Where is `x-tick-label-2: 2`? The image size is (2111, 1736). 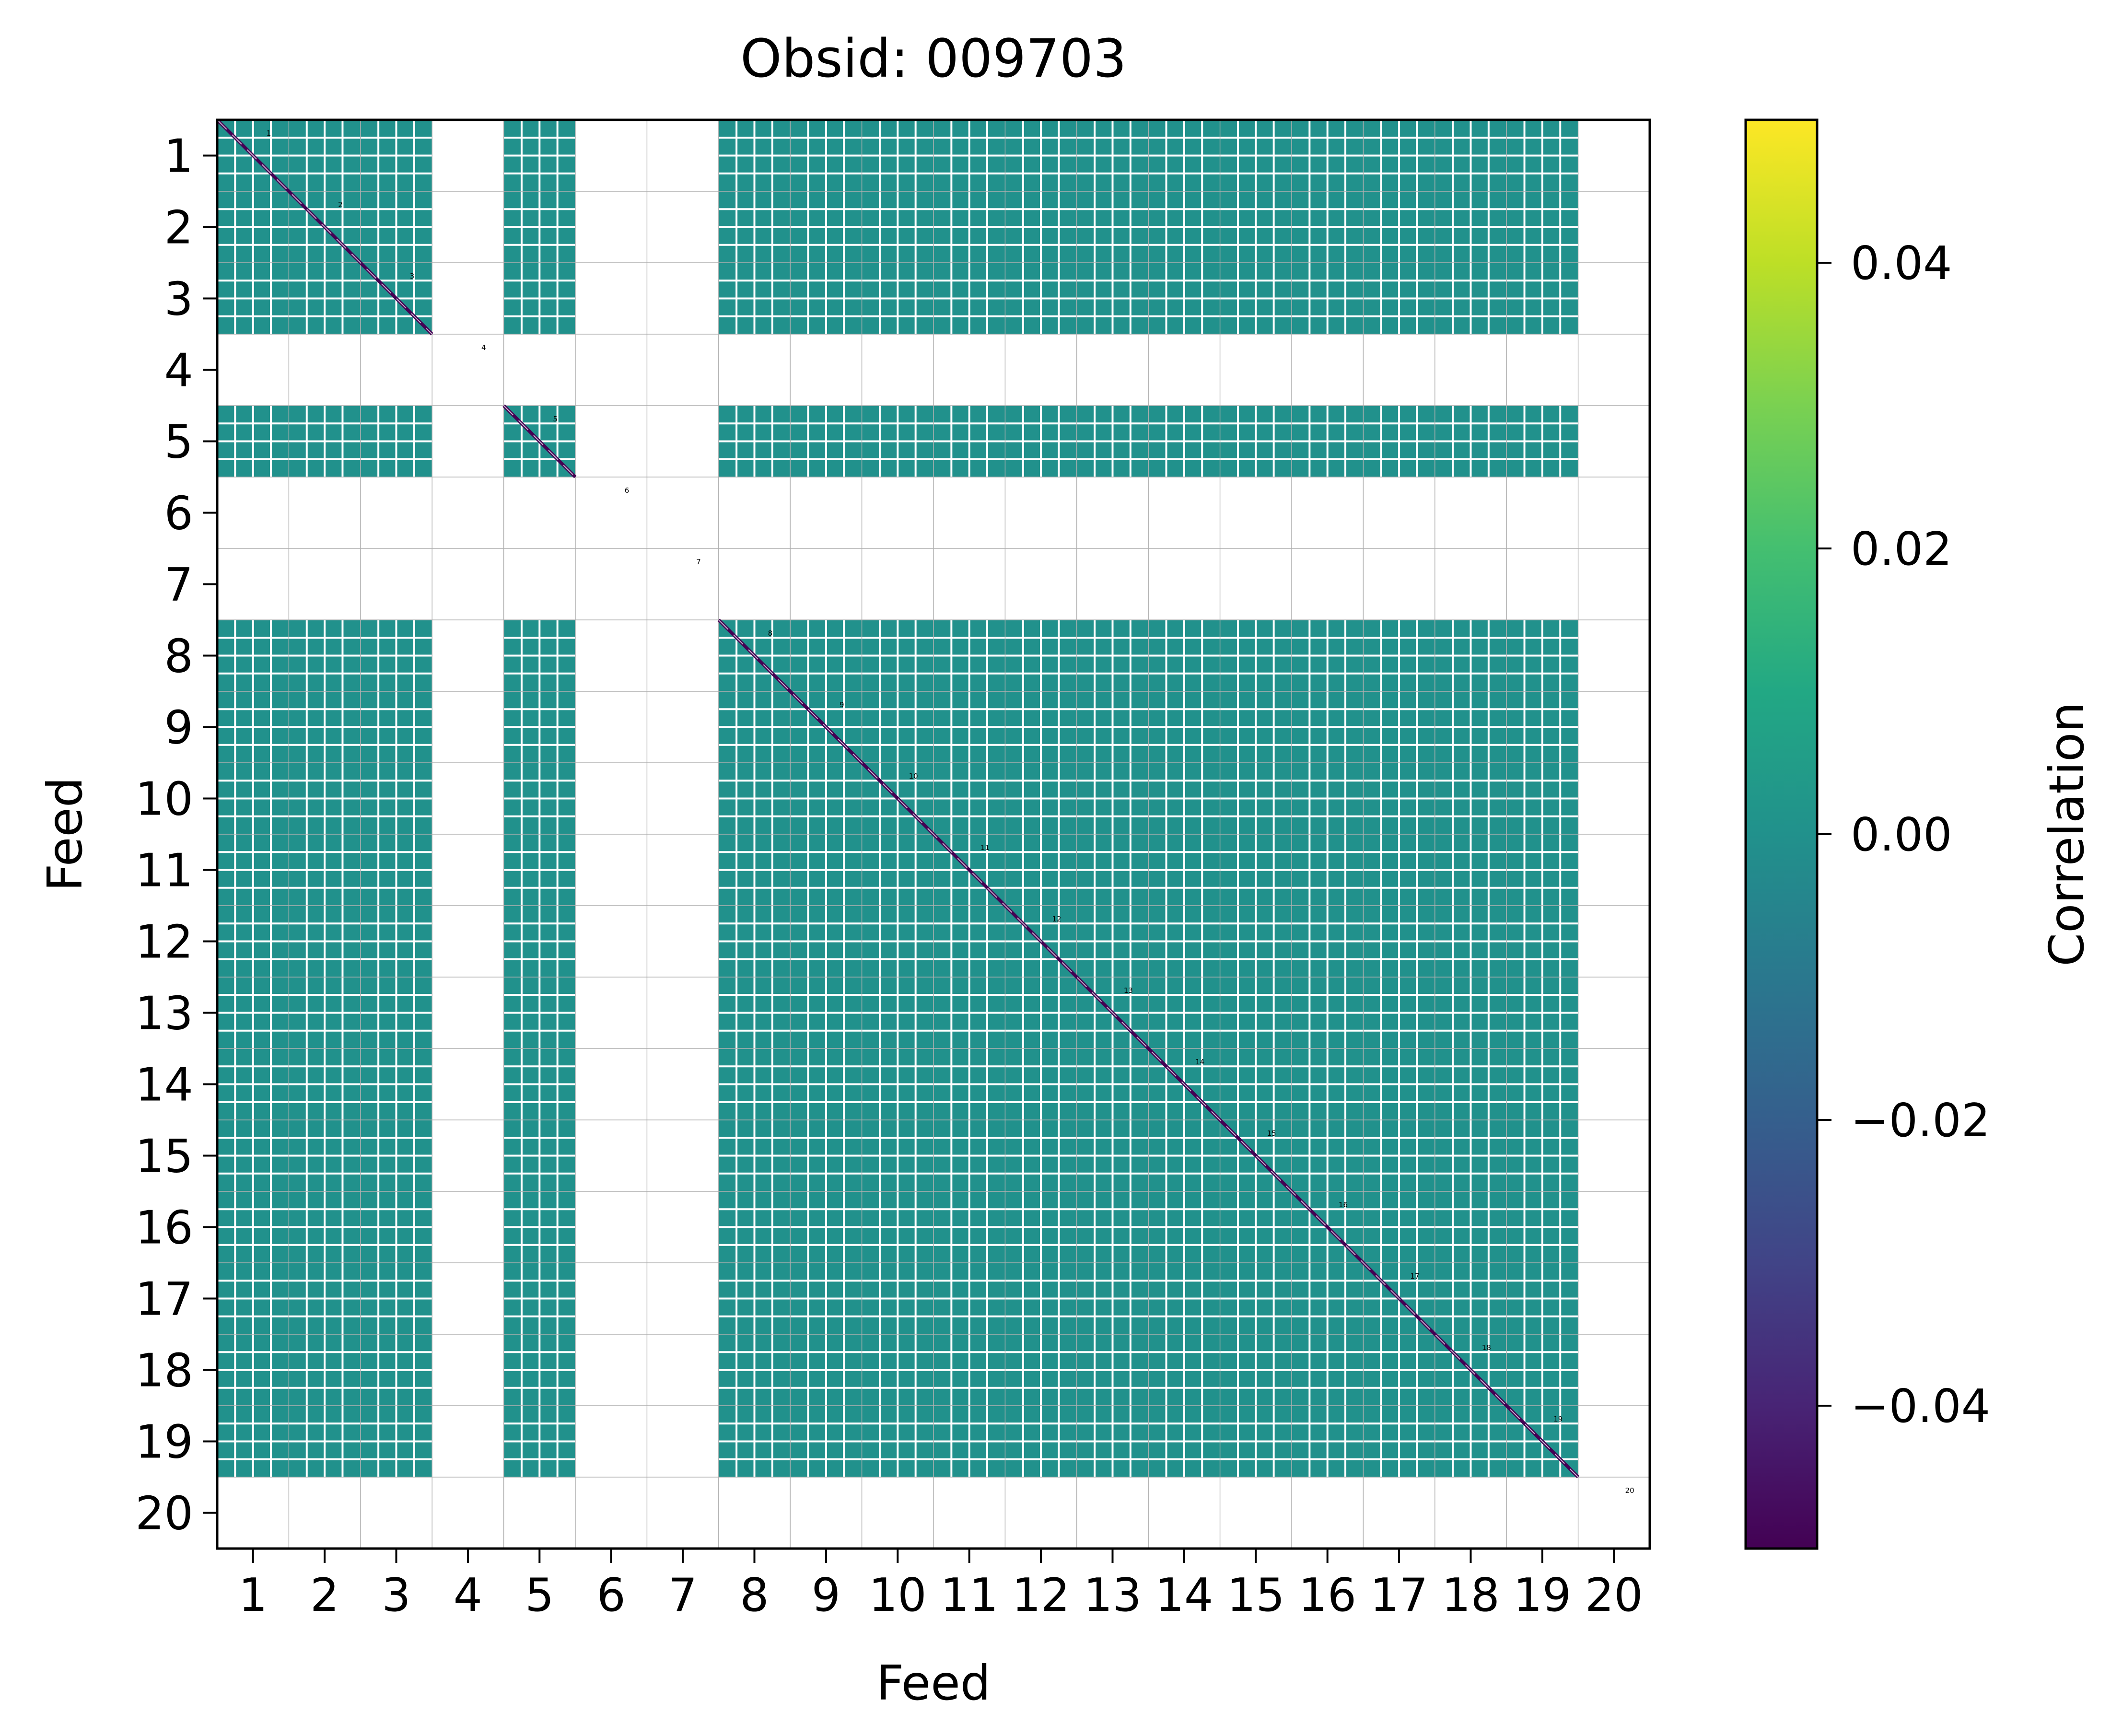
x-tick-label-2: 2 is located at coordinates (324, 1595).